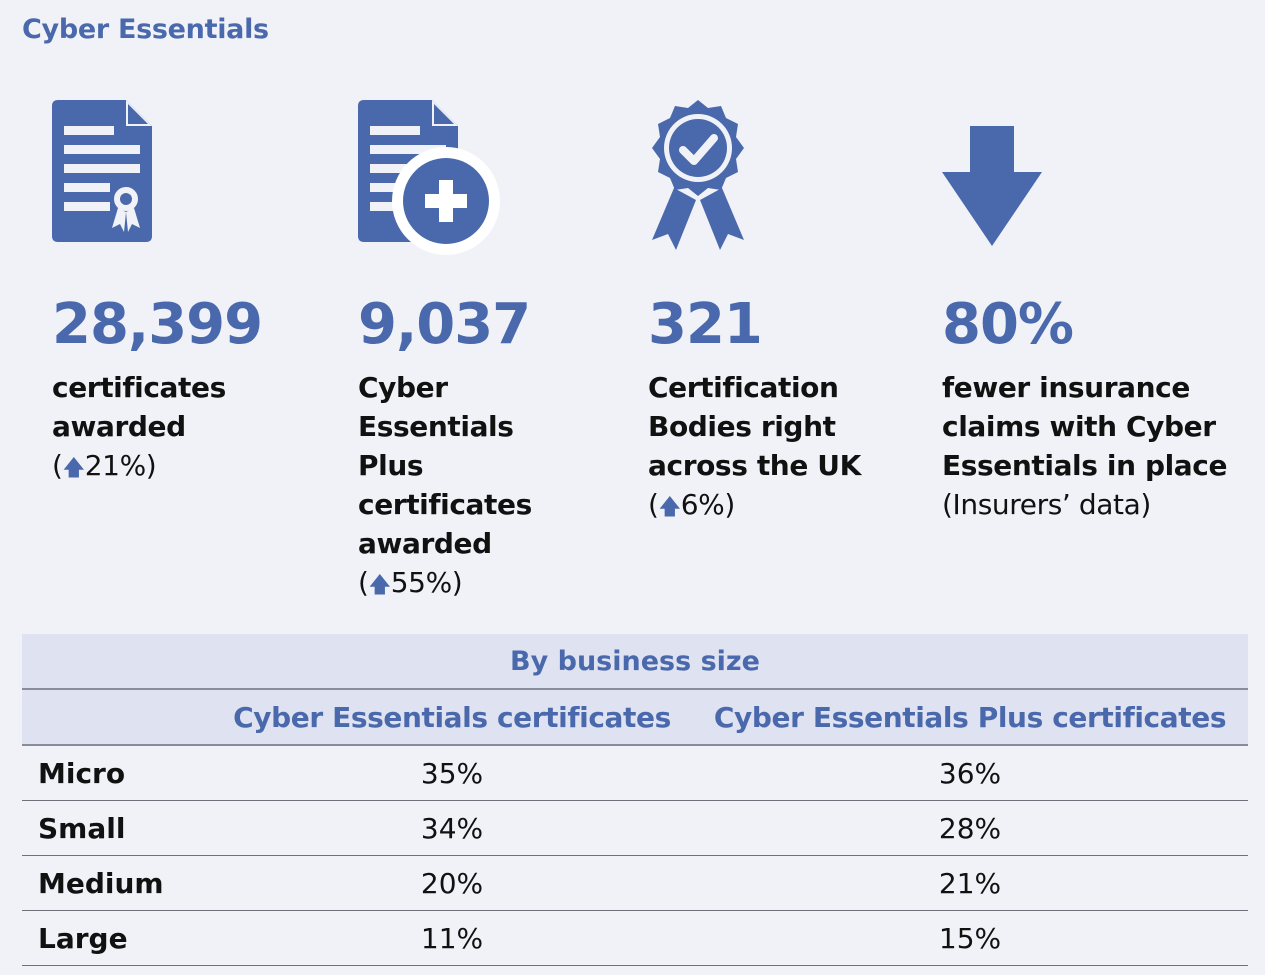  What do you see at coordinates (970, 828) in the screenshot?
I see `ce-plus-value: 28%` at bounding box center [970, 828].